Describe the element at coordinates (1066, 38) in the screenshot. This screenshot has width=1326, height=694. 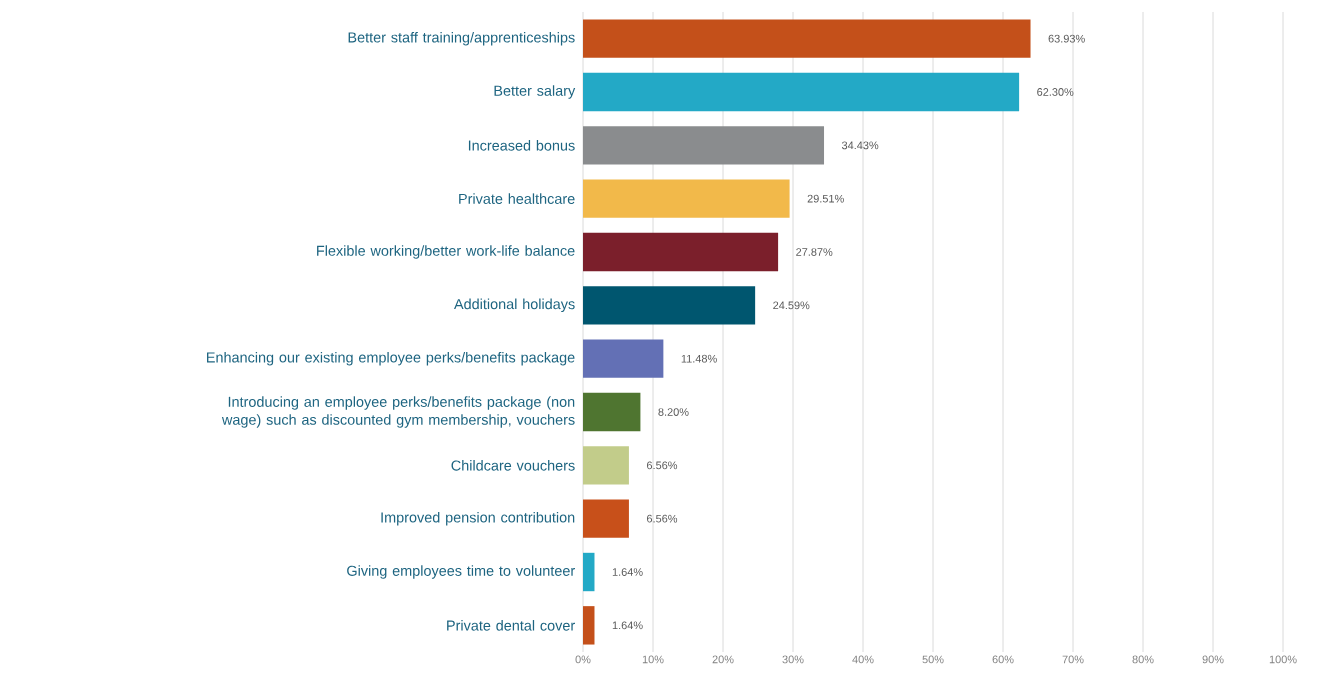
I see `data-label: 63.93%` at that location.